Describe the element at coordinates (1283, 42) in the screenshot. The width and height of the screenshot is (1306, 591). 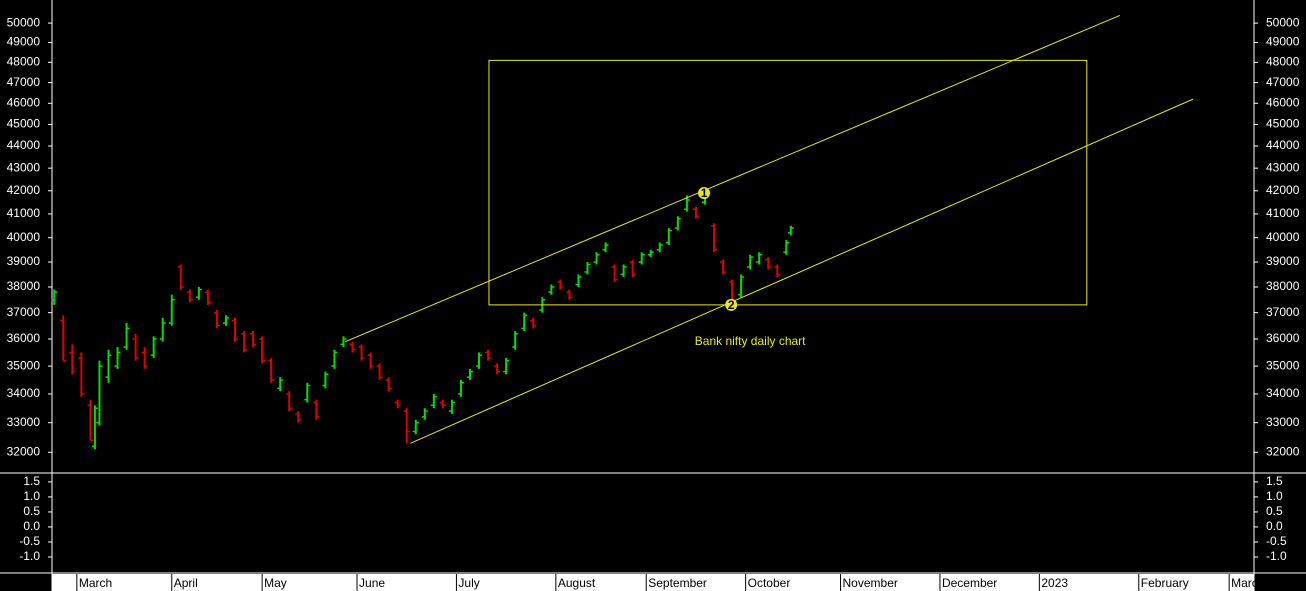
I see `y2-tick-label: 49000` at that location.